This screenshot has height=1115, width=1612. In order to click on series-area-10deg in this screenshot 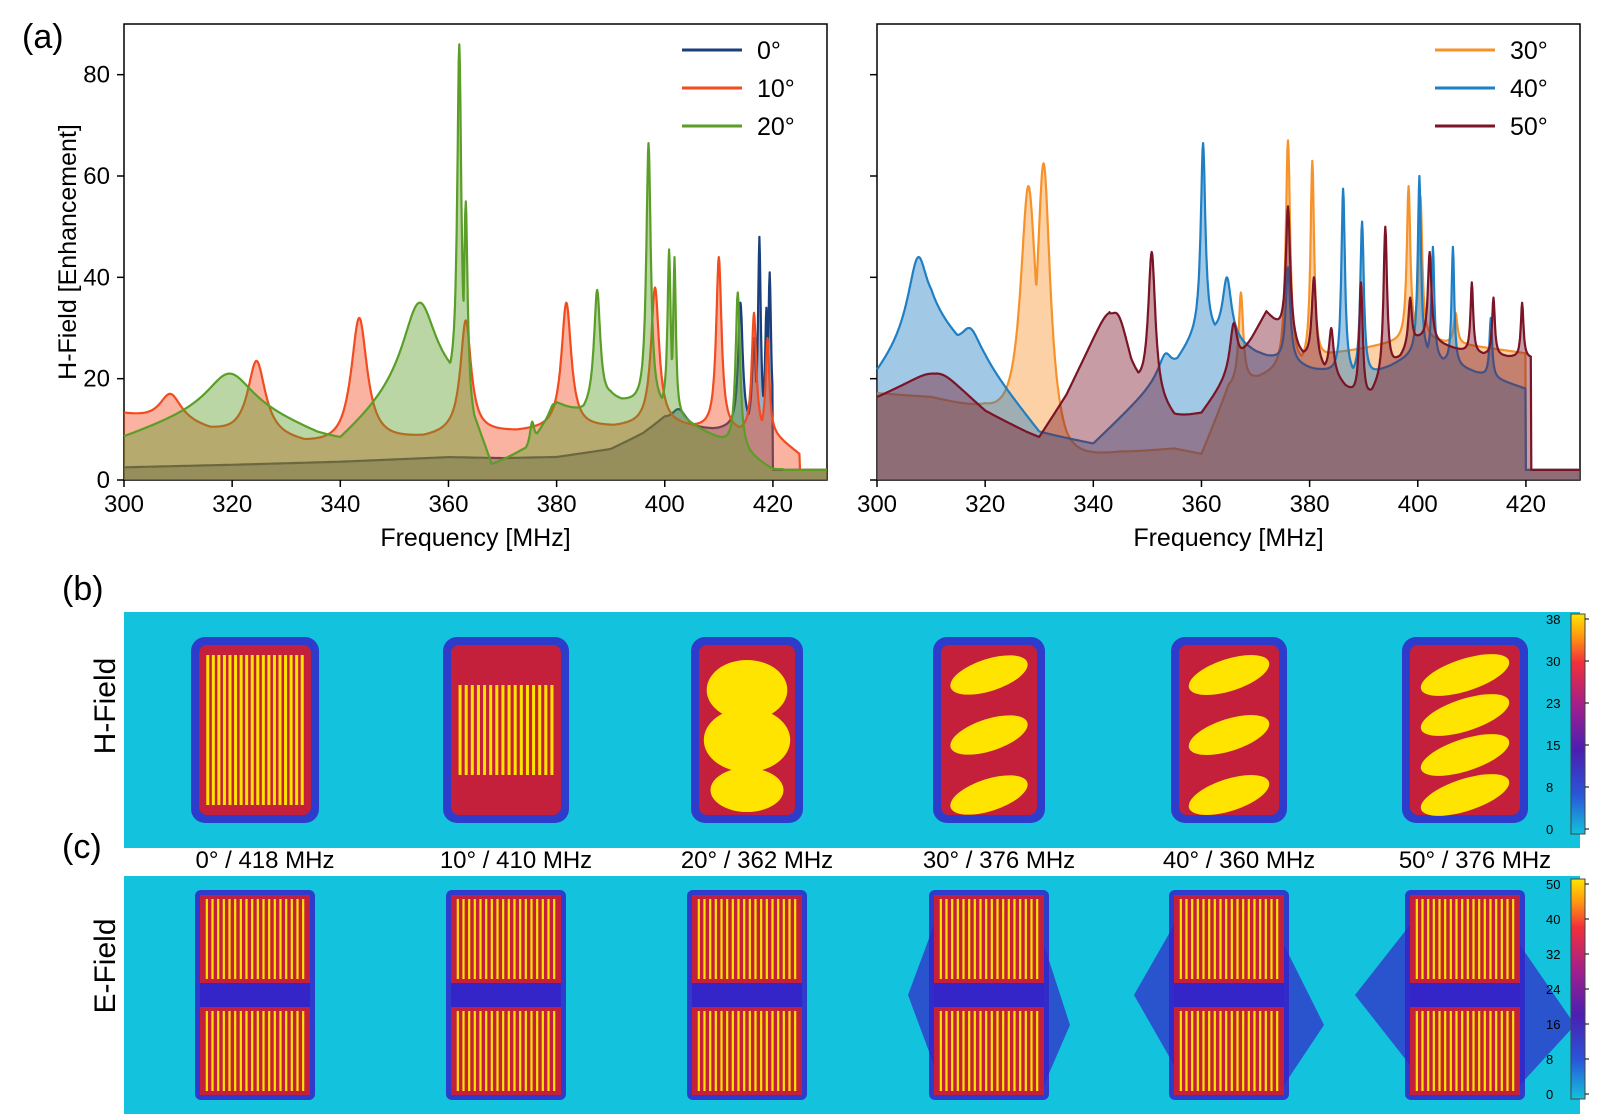, I will do `click(475, 368)`.